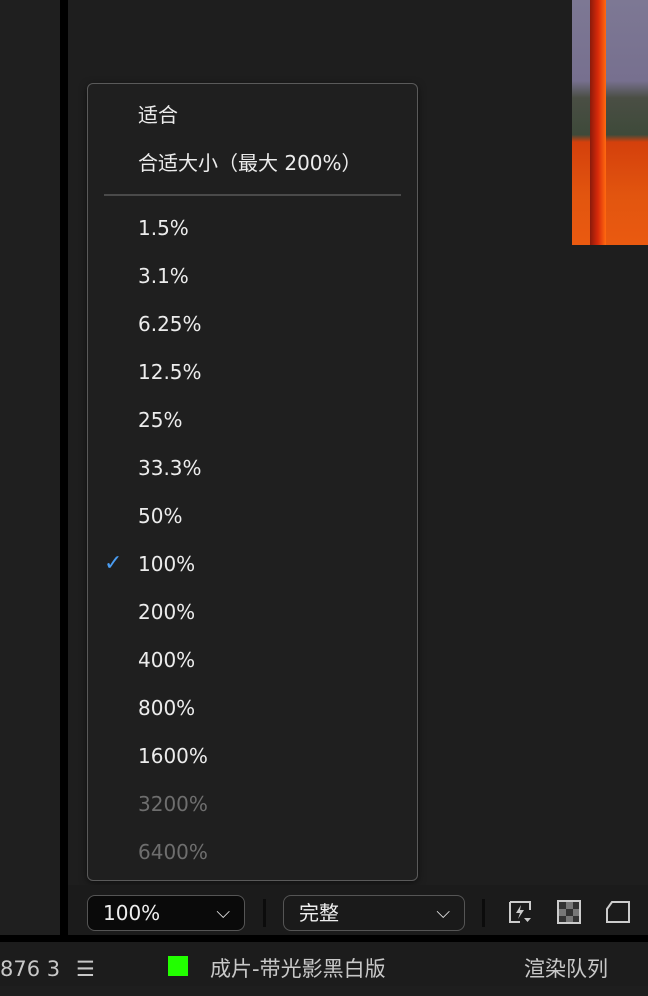 This screenshot has height=996, width=648. I want to click on menu-item-zoom-level: 1.5%, so click(163, 228).